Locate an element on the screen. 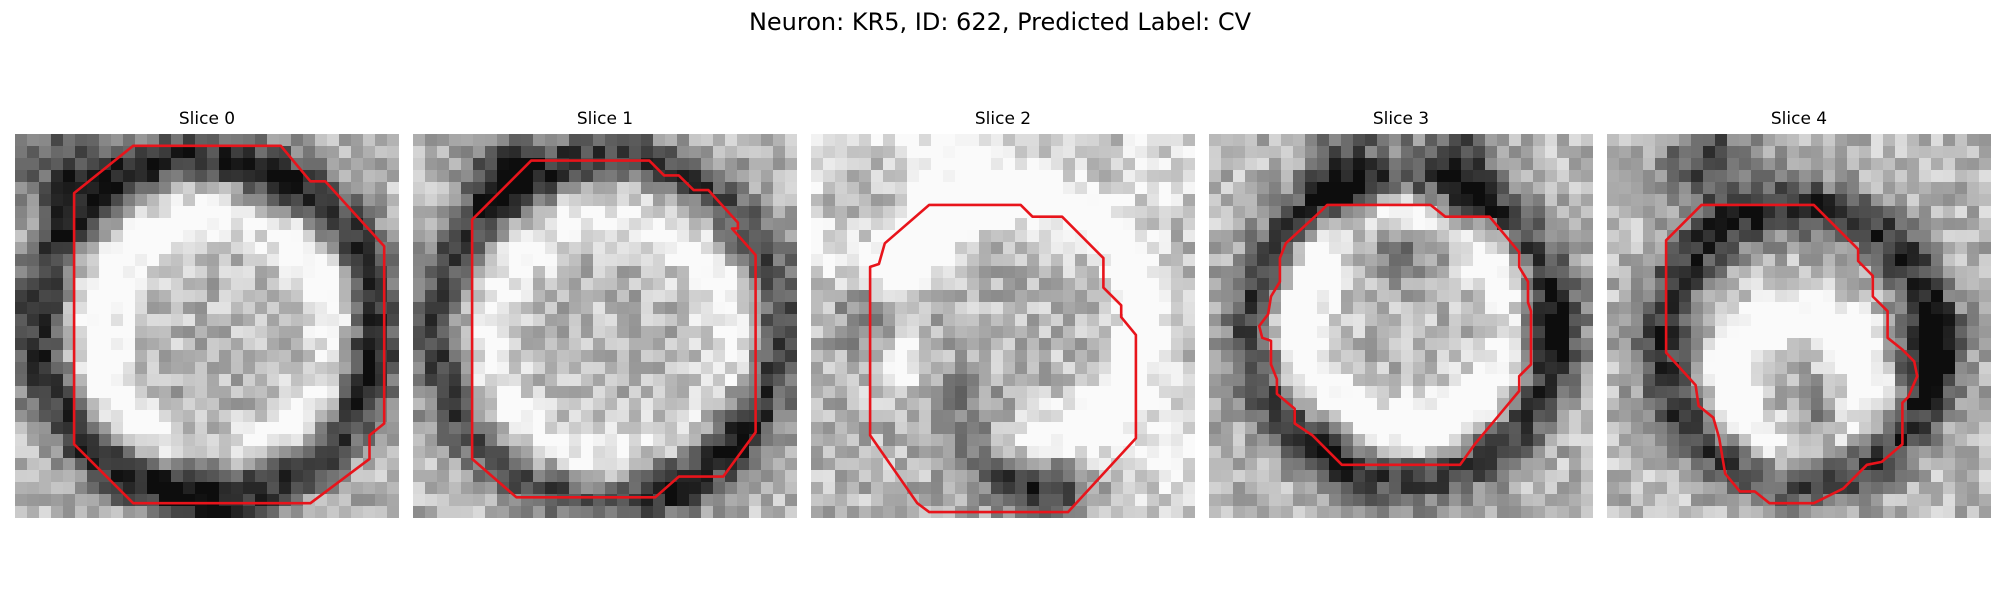 This screenshot has height=600, width=2000. slice-title: Slice 3 is located at coordinates (1401, 119).